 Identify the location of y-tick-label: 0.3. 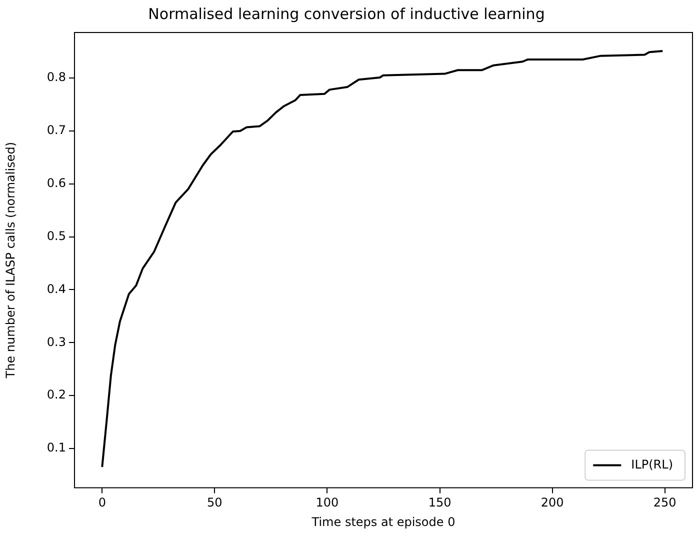
(56, 341).